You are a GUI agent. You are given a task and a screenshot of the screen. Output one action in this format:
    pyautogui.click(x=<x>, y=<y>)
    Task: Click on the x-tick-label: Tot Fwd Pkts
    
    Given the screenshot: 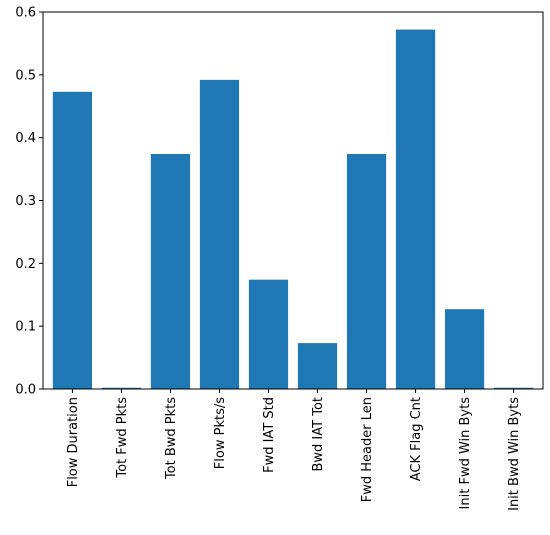 What is the action you would take?
    pyautogui.click(x=122, y=438)
    